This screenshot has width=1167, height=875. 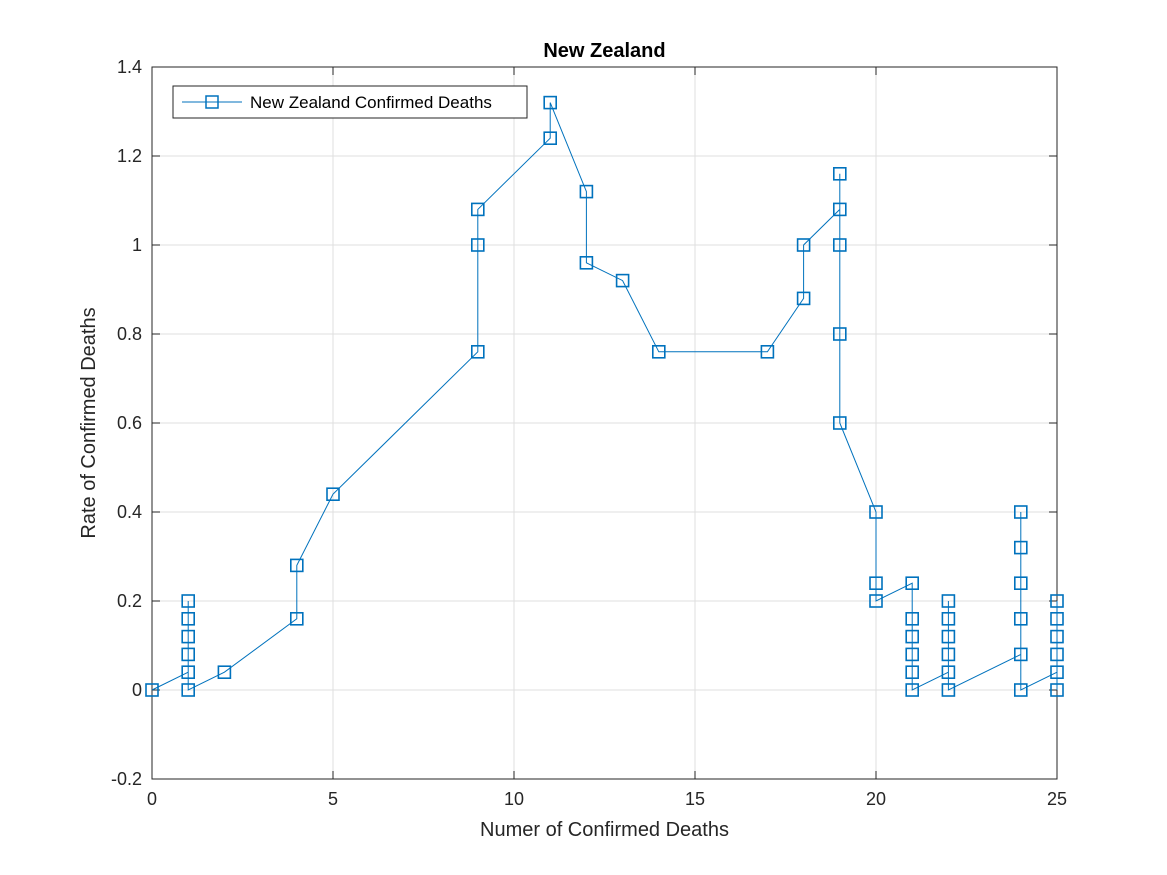 I want to click on x-tick-label: 0, so click(x=152, y=799).